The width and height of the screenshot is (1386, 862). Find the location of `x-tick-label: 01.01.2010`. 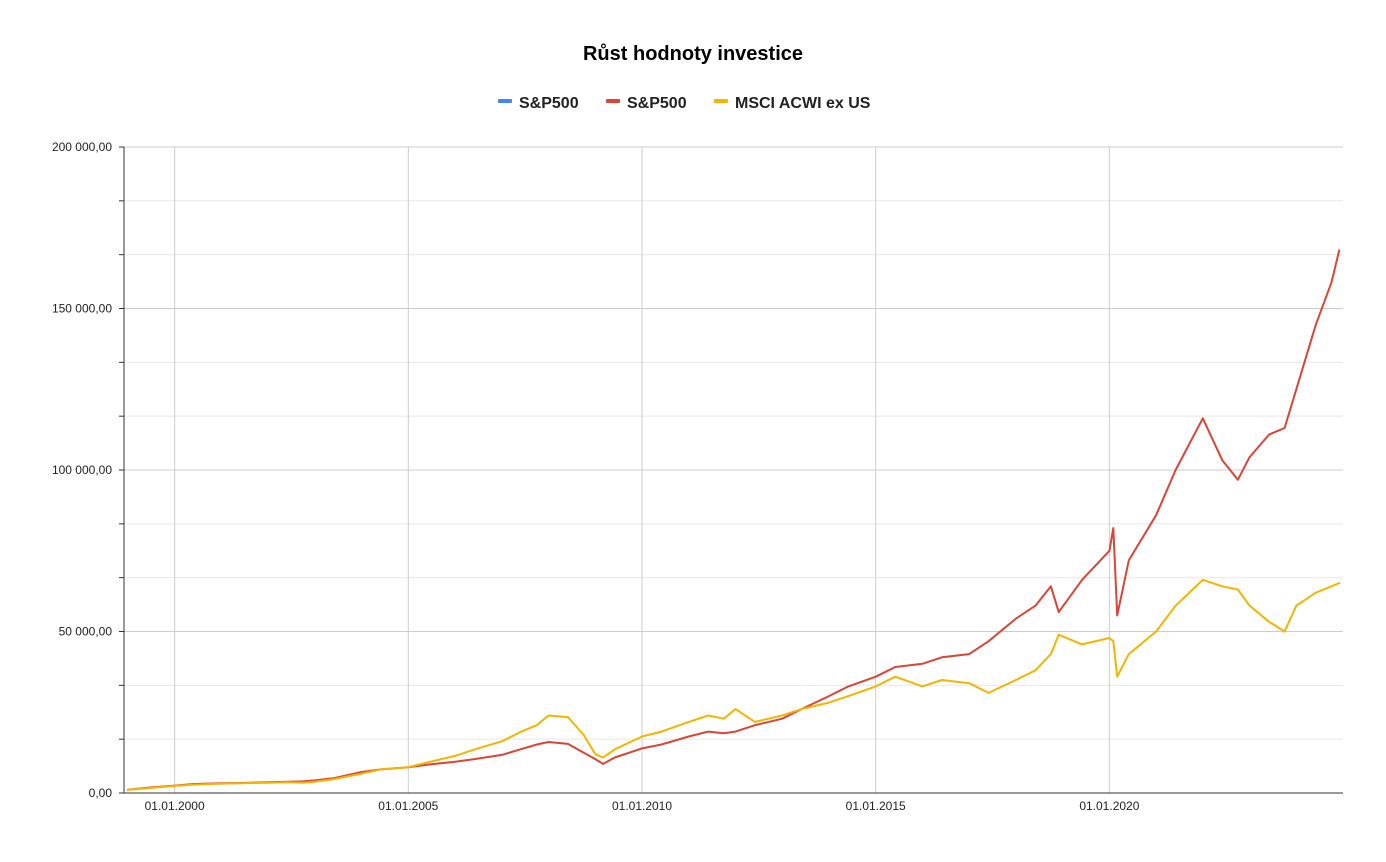

x-tick-label: 01.01.2010 is located at coordinates (642, 806).